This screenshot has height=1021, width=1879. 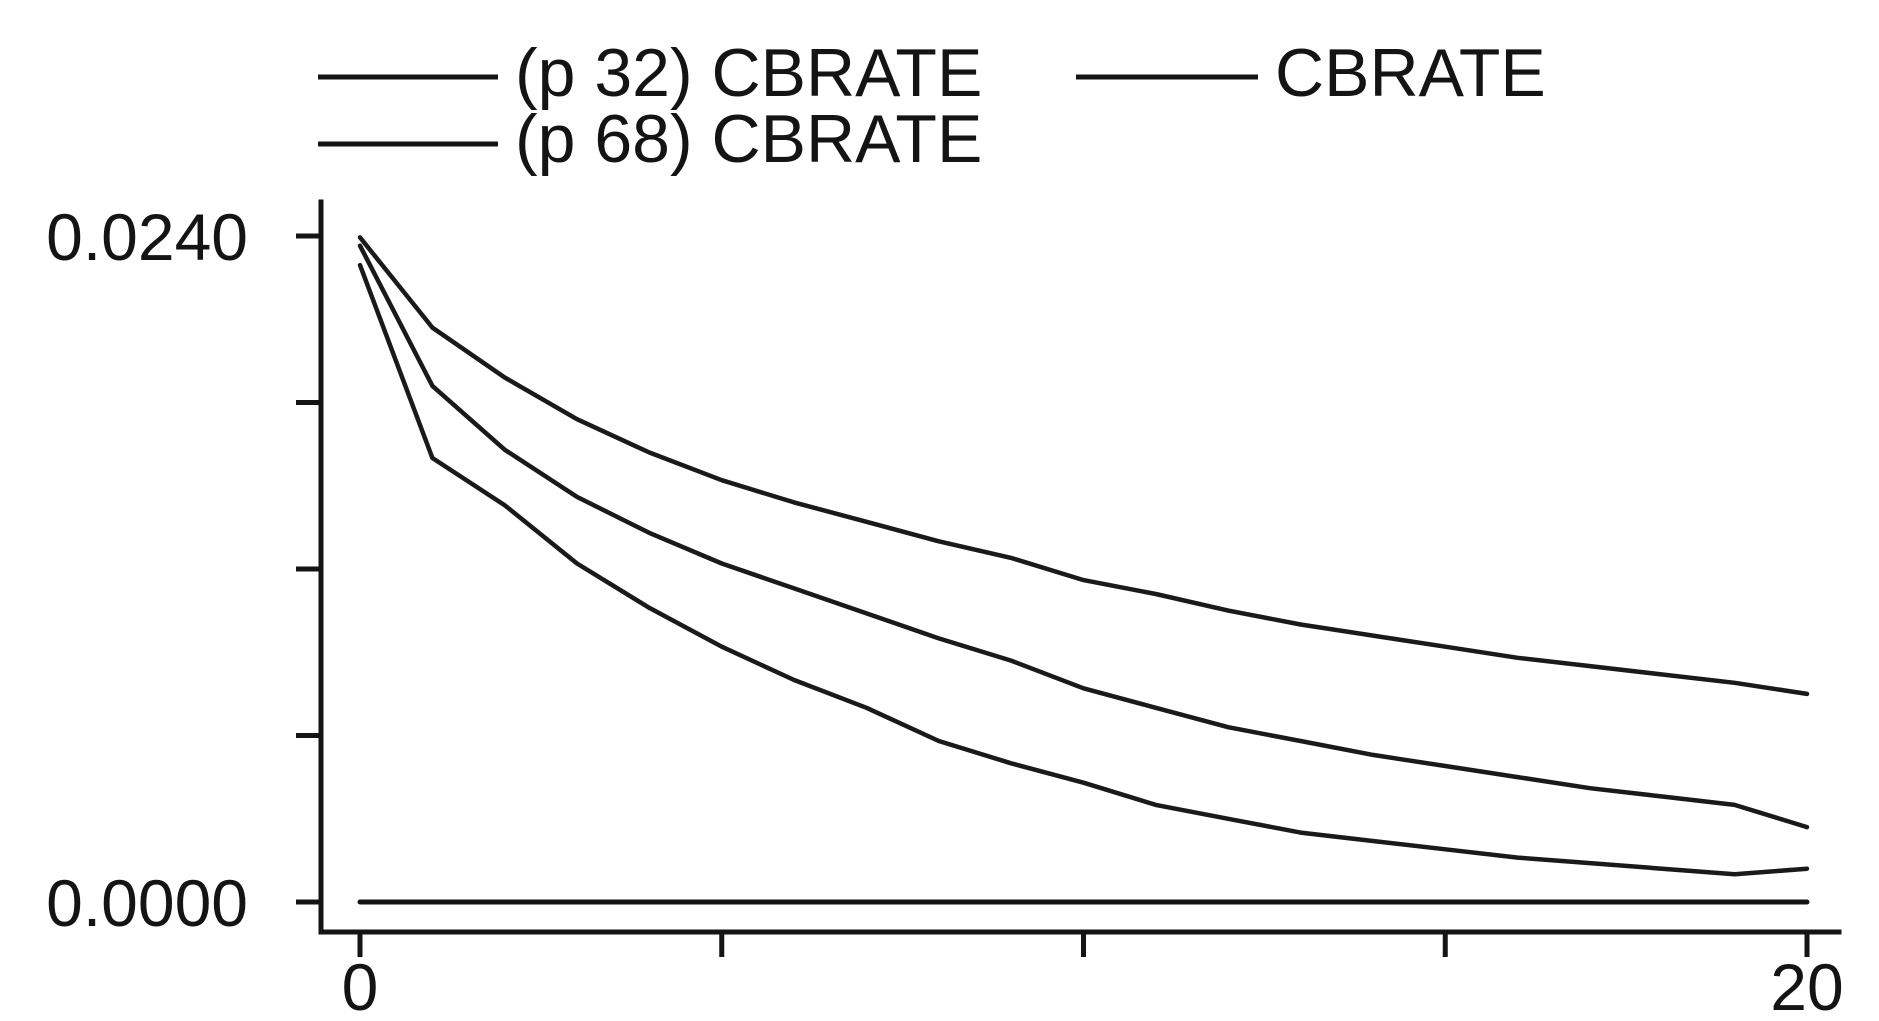 I want to click on y-tick-label: 0.0240, so click(x=147, y=237).